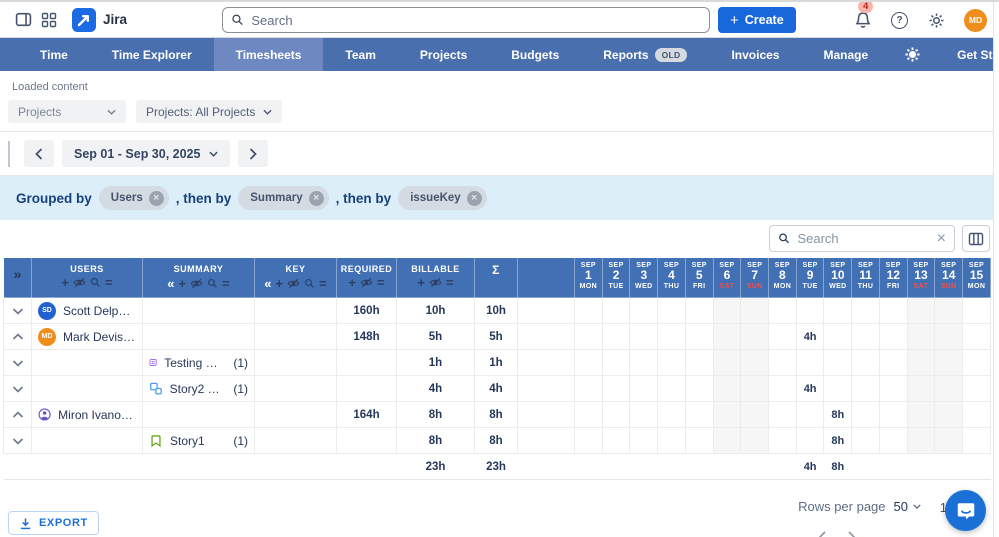  What do you see at coordinates (99, 310) in the screenshot?
I see `user-name: Scott Delph(3)` at bounding box center [99, 310].